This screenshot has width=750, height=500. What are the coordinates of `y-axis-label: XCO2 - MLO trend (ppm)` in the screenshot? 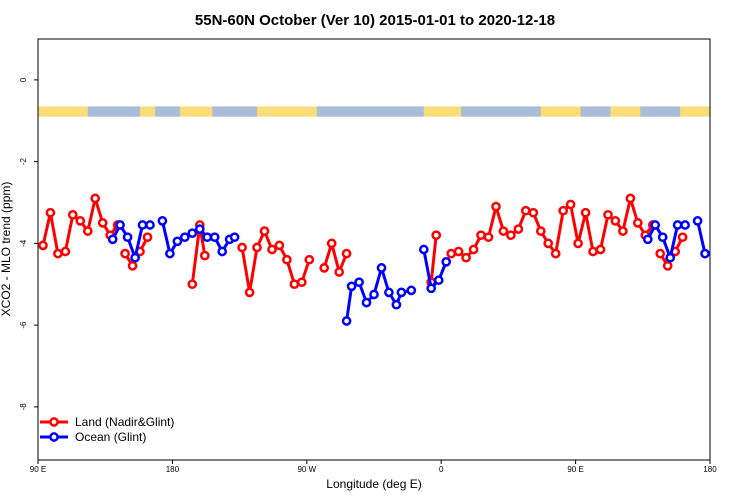 It's located at (6, 249).